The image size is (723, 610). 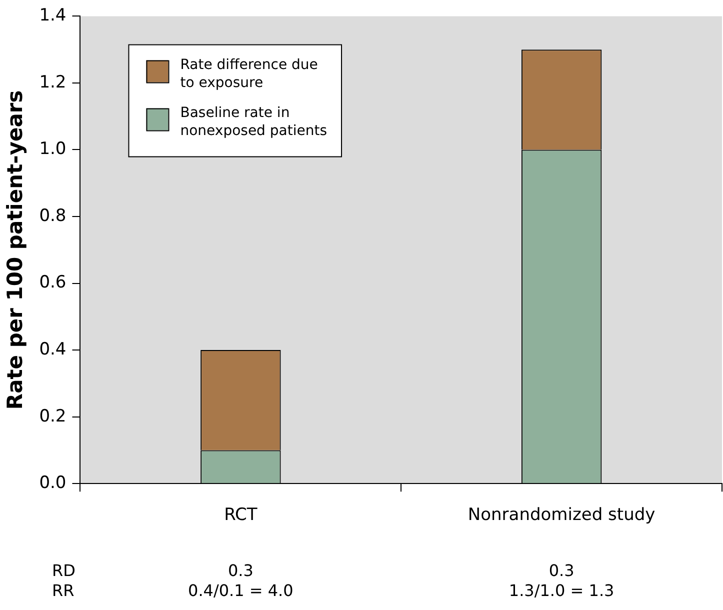 I want to click on y-tick-label: 1.0, so click(x=52, y=149).